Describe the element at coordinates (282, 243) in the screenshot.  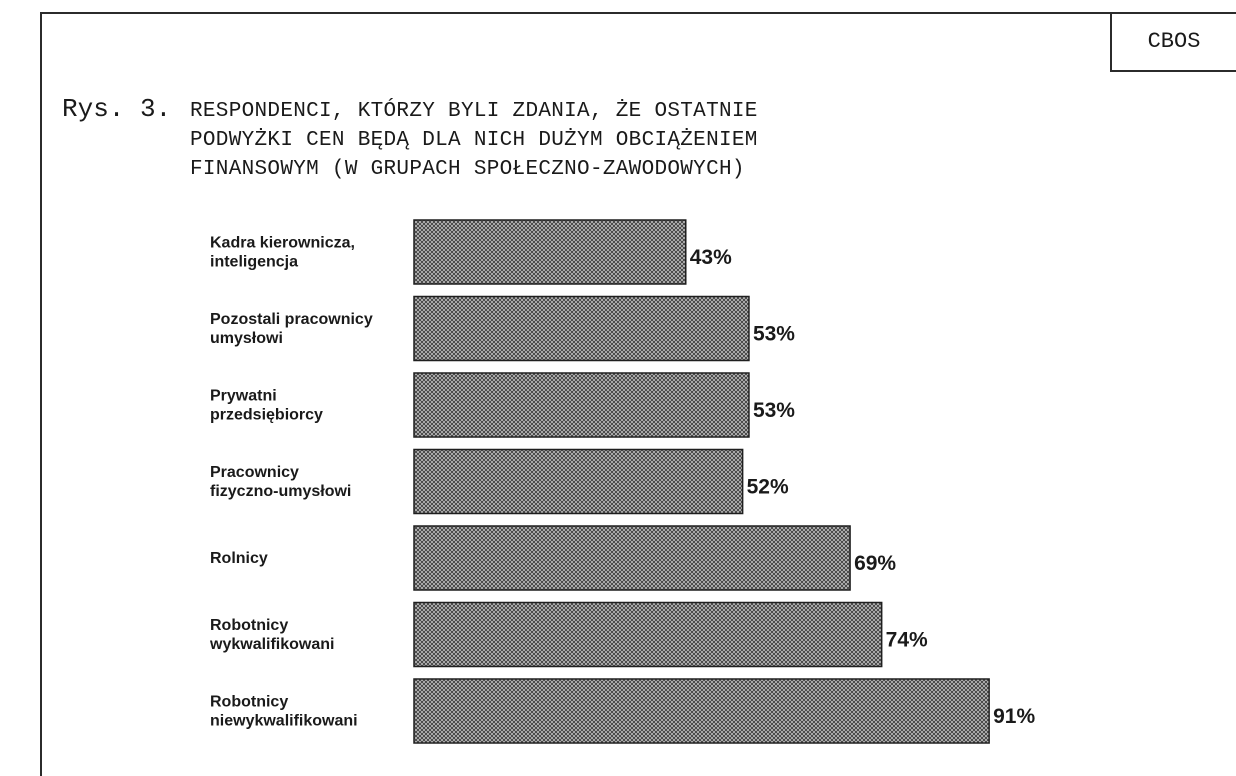
I see `category-label-line: Kadra kierownicza,` at that location.